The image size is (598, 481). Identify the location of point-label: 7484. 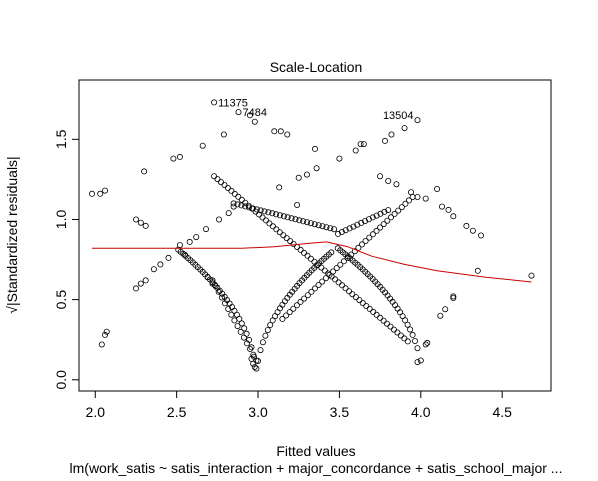
(255, 113).